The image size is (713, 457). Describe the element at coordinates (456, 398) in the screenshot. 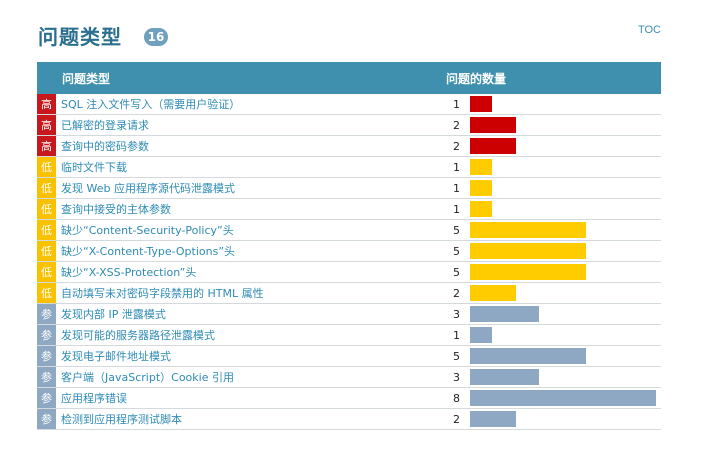

I see `issue-count-value: 8` at that location.